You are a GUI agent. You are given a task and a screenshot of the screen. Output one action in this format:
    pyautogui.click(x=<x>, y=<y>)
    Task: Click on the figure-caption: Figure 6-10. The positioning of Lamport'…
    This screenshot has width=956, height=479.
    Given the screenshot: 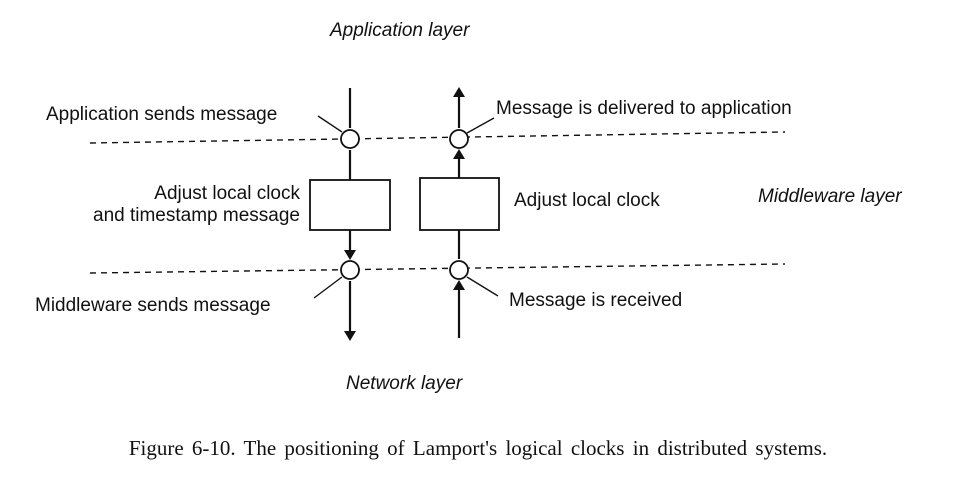 What is the action you would take?
    pyautogui.click(x=478, y=448)
    